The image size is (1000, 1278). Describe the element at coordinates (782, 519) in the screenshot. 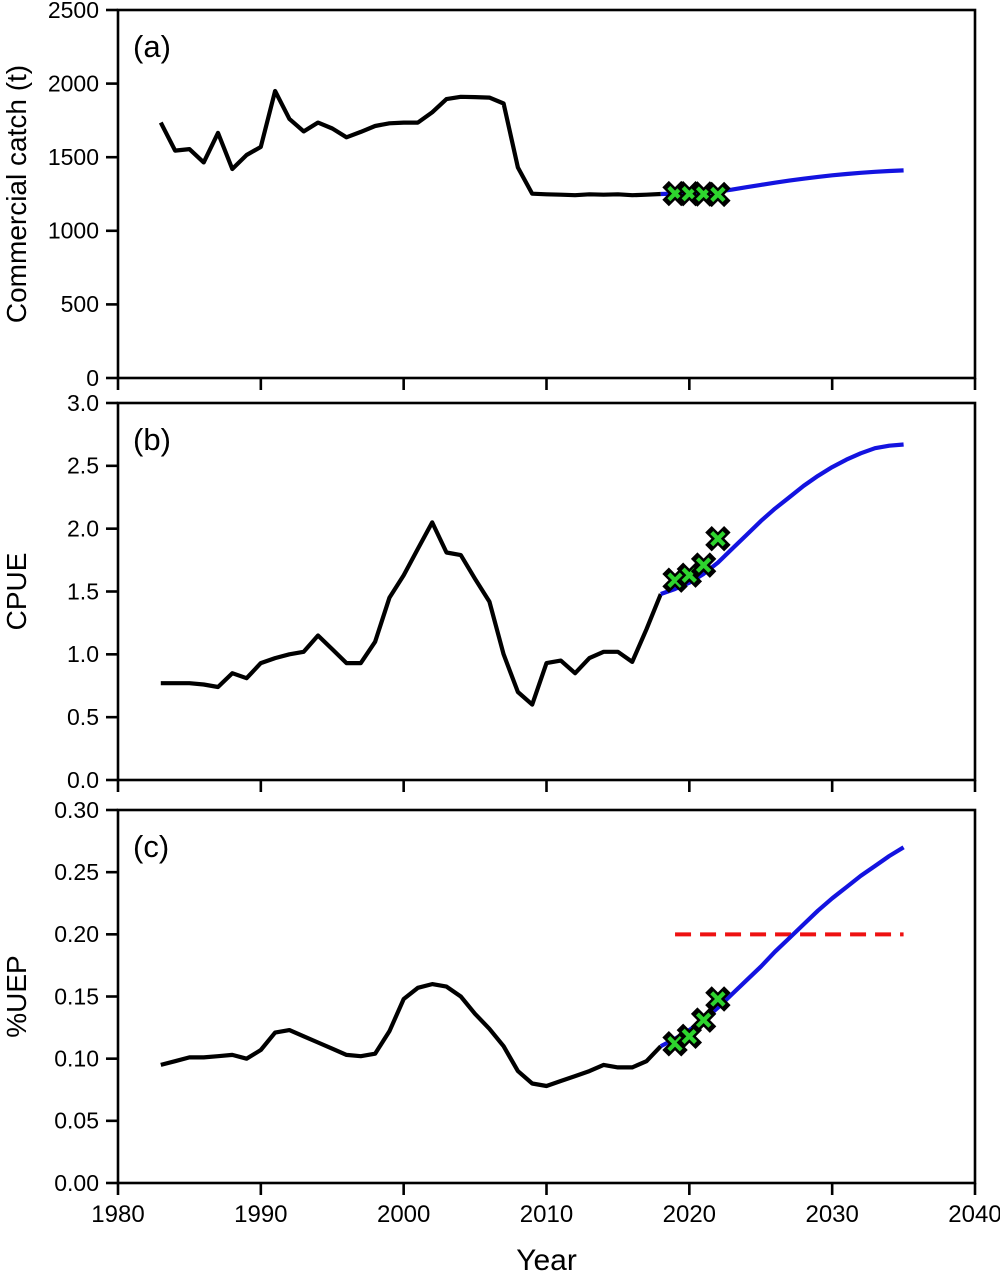

I see `projected-cpue-line-b` at that location.